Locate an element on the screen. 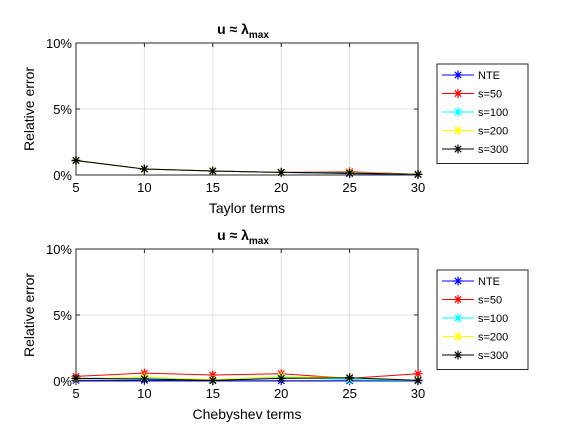  x-axis-label: Taylor terms is located at coordinates (247, 208).